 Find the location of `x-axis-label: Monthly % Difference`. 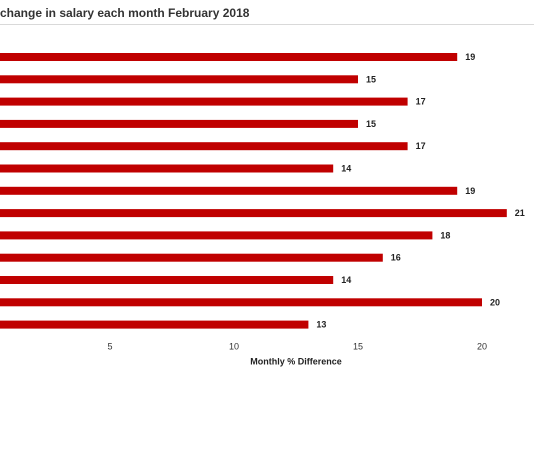

x-axis-label: Monthly % Difference is located at coordinates (296, 362).